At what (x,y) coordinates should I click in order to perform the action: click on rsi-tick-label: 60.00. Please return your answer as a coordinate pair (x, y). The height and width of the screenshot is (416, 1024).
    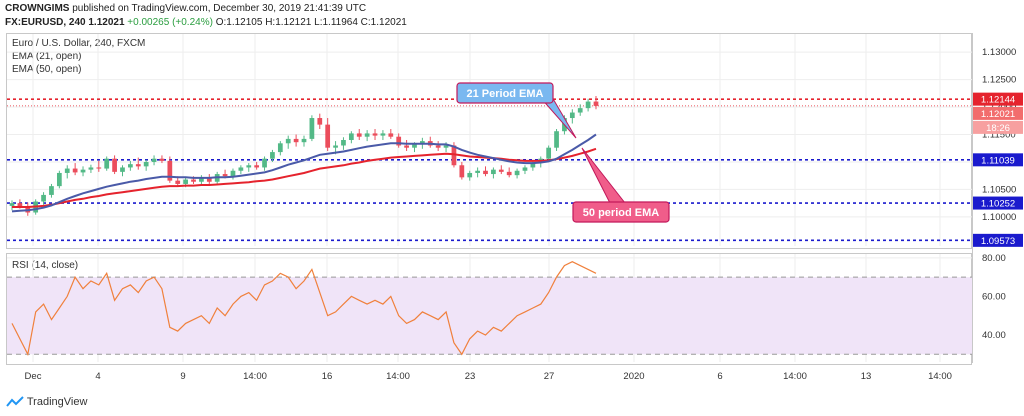
    Looking at the image, I should click on (994, 296).